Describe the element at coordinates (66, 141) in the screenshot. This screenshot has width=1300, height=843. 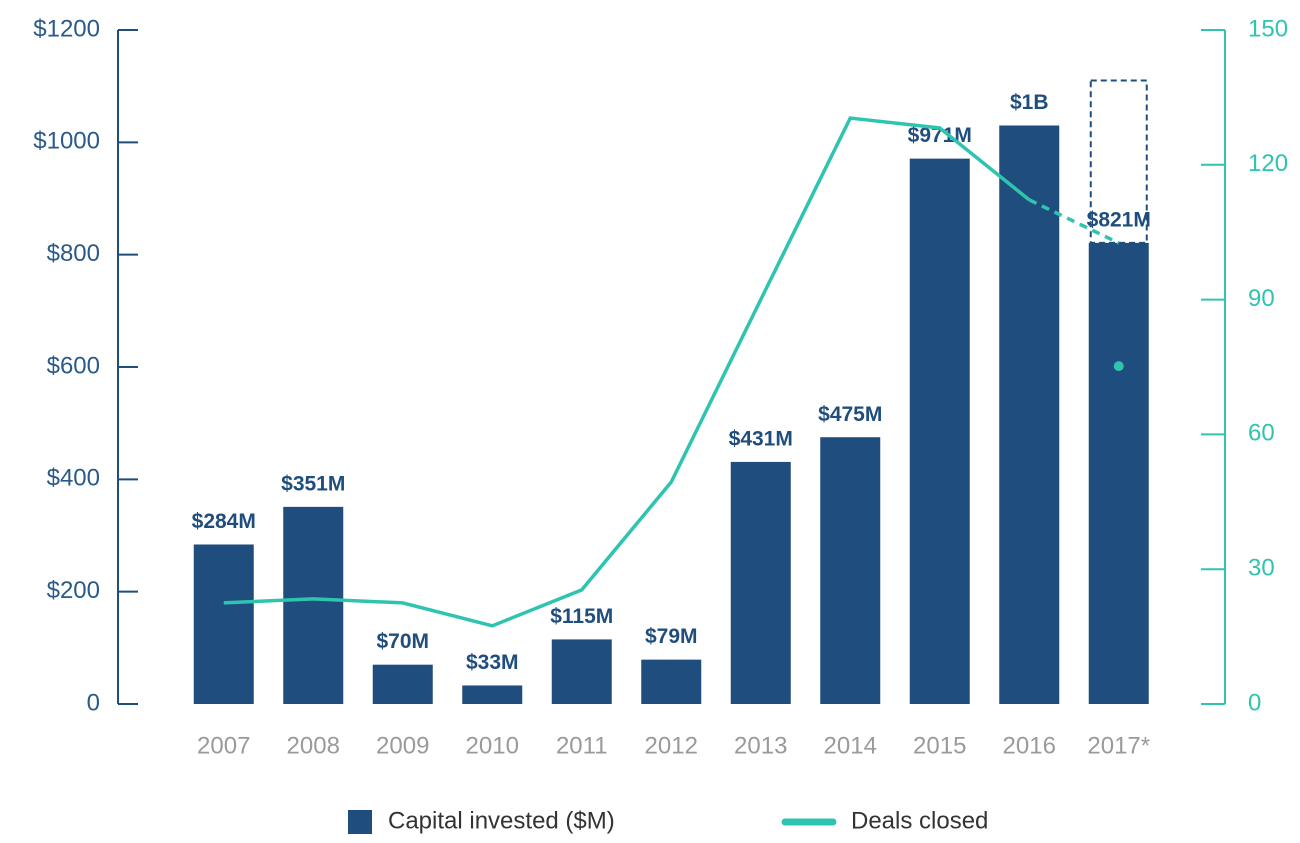
I see `y-tick-label: $1000` at that location.